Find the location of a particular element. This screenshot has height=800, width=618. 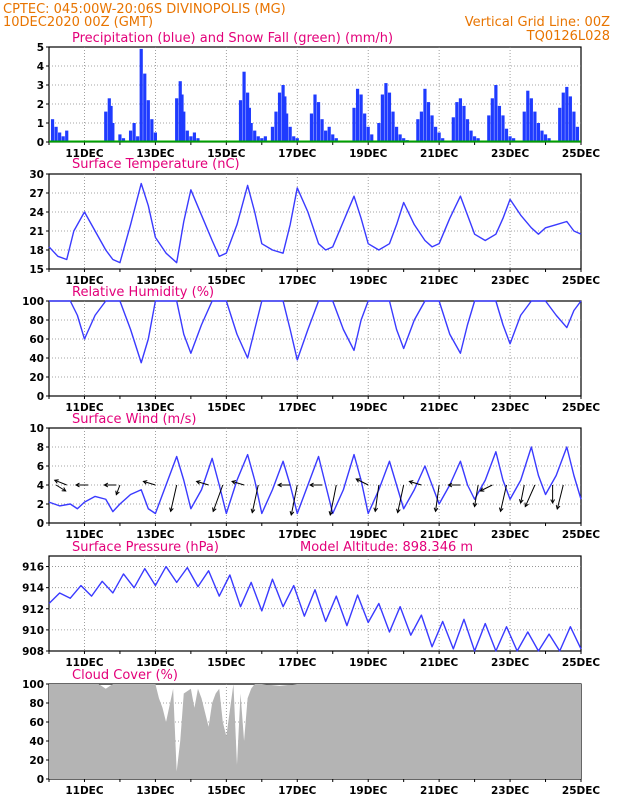

precip-xtick-label: 13DEC is located at coordinates (155, 154).